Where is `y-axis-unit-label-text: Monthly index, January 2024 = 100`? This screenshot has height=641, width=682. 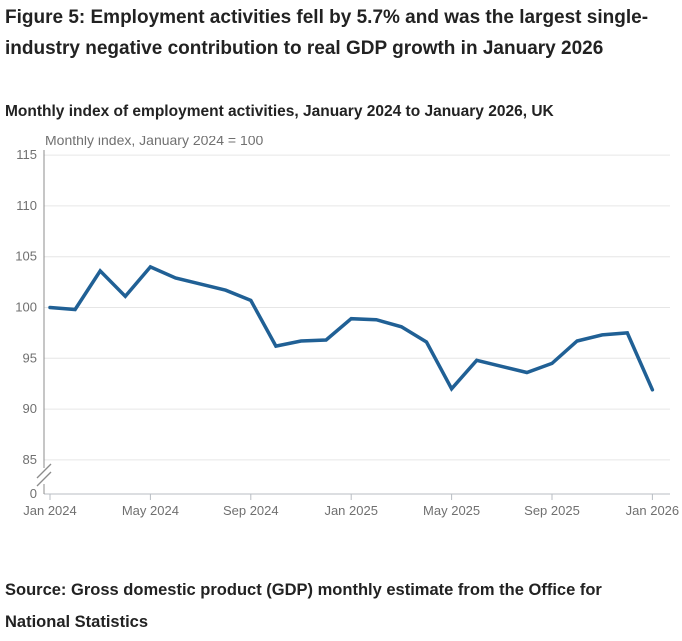
y-axis-unit-label-text: Monthly index, January 2024 = 100 is located at coordinates (154, 142).